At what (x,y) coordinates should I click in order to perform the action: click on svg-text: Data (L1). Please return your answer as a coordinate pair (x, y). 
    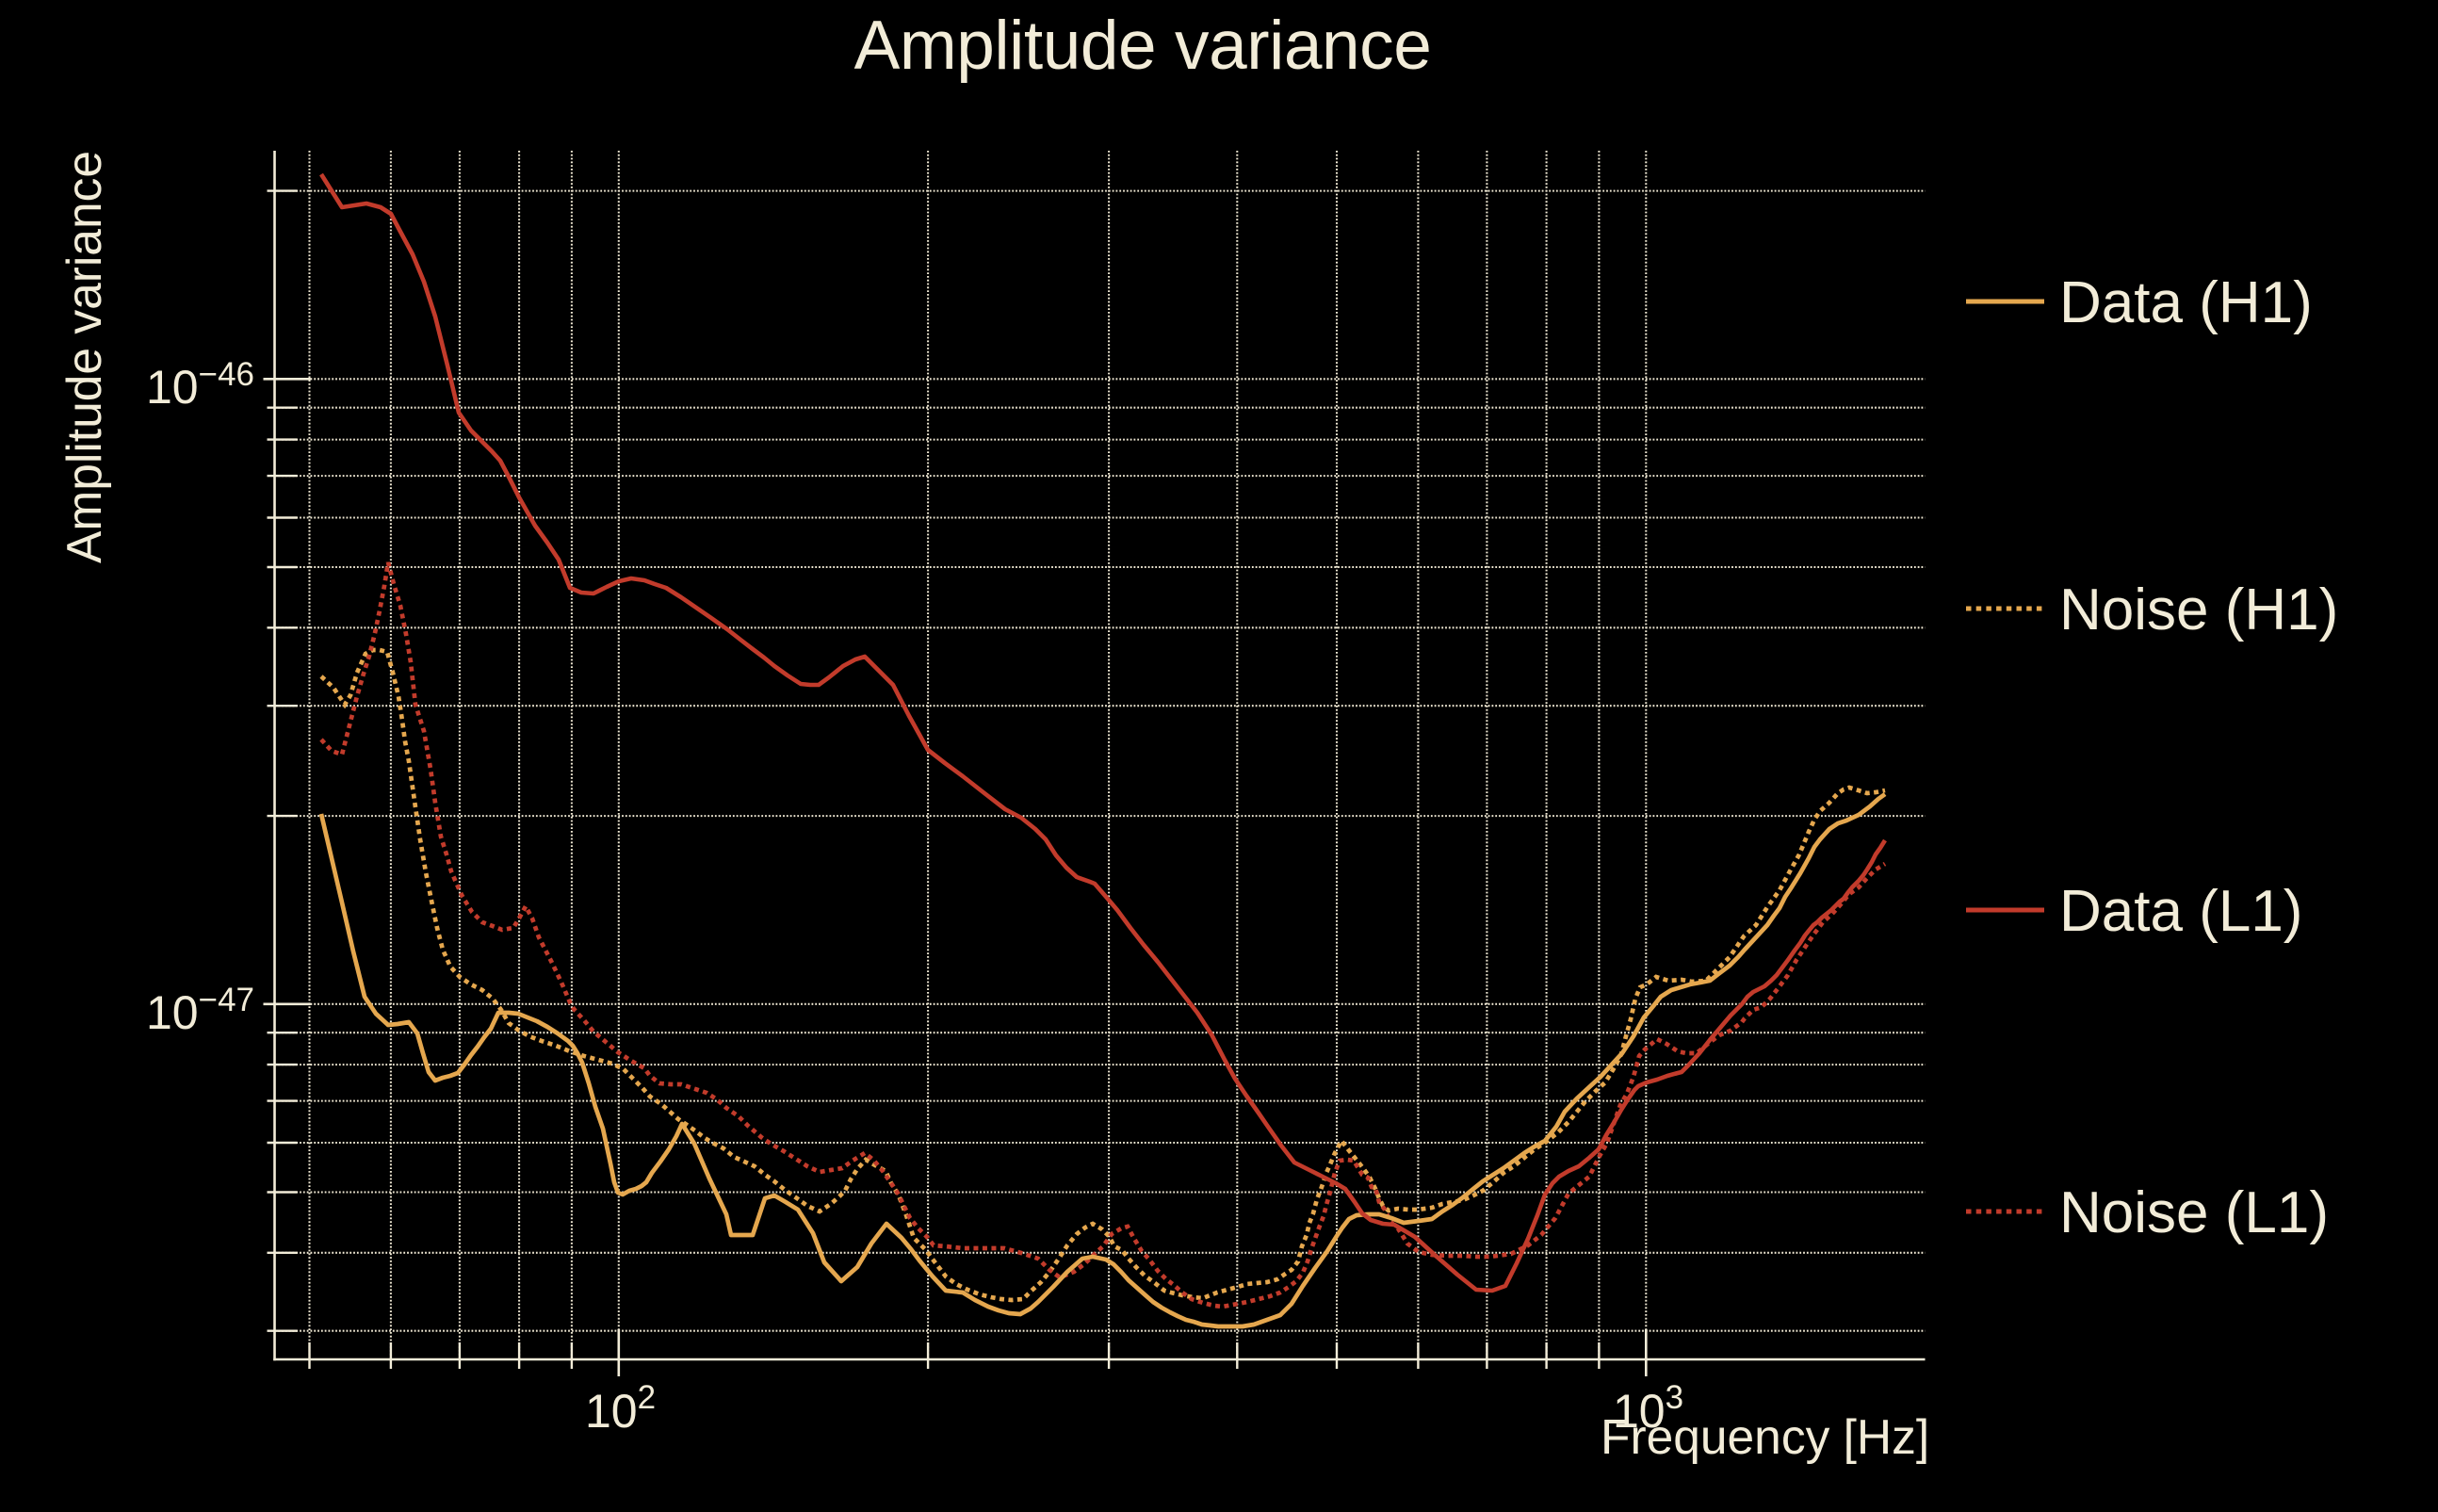
    Looking at the image, I should click on (2180, 911).